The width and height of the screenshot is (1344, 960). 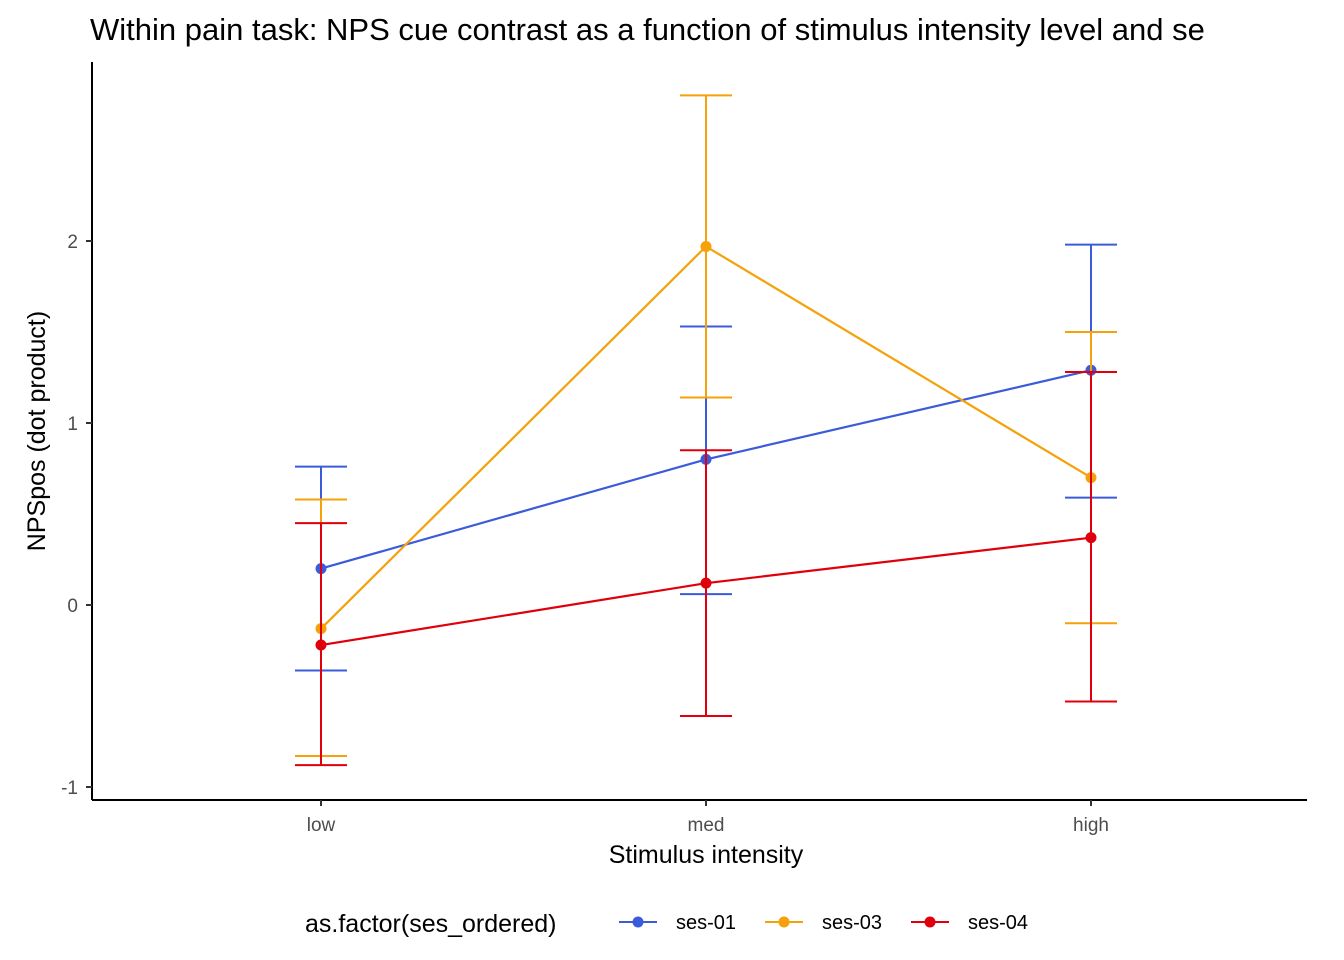 I want to click on legend-item-ses-01: ses-01, so click(x=677, y=923).